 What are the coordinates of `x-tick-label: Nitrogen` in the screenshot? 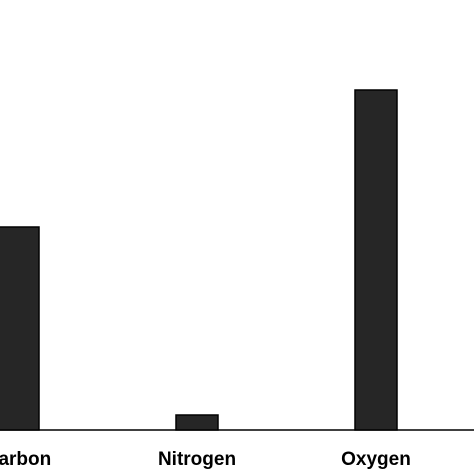 It's located at (197, 459).